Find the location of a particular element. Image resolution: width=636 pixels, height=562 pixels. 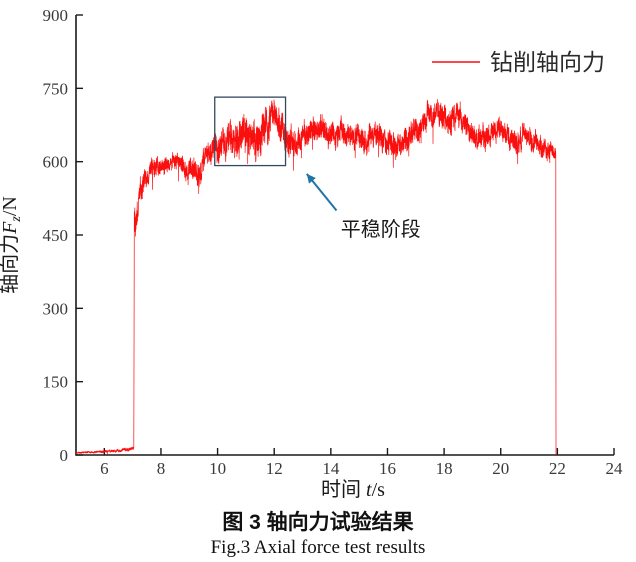

x-tick-label: 22 is located at coordinates (557, 468).